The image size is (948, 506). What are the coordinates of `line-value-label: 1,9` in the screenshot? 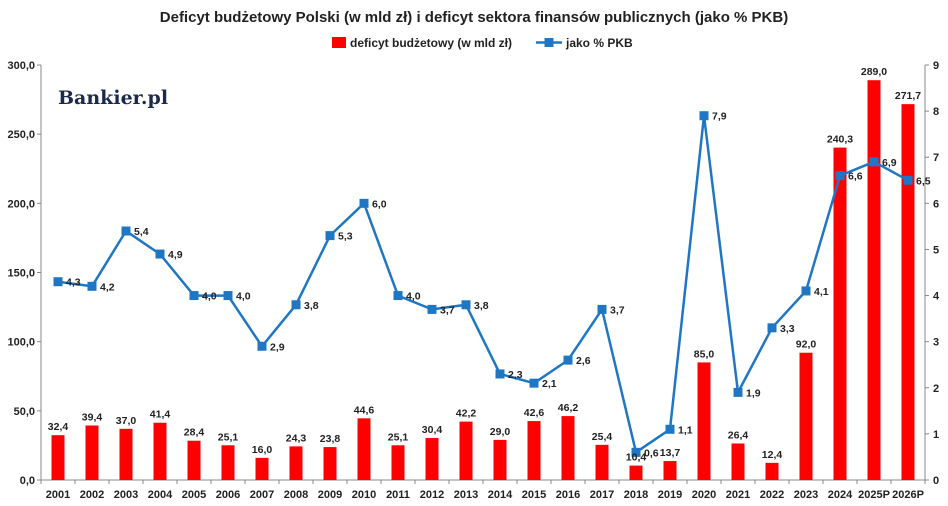 It's located at (753, 393).